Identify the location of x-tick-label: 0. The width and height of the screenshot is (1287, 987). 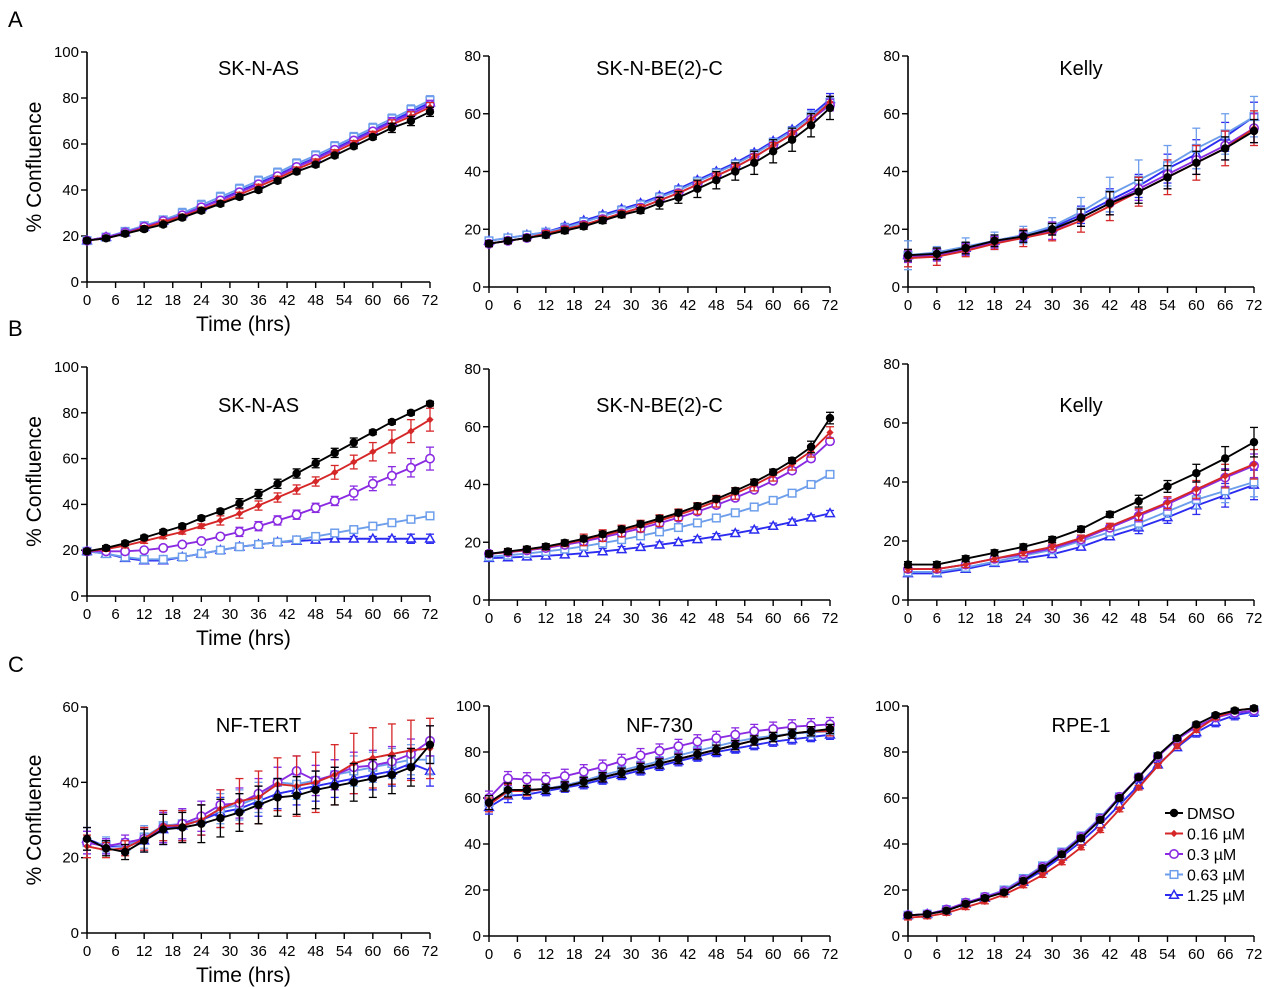
(489, 618).